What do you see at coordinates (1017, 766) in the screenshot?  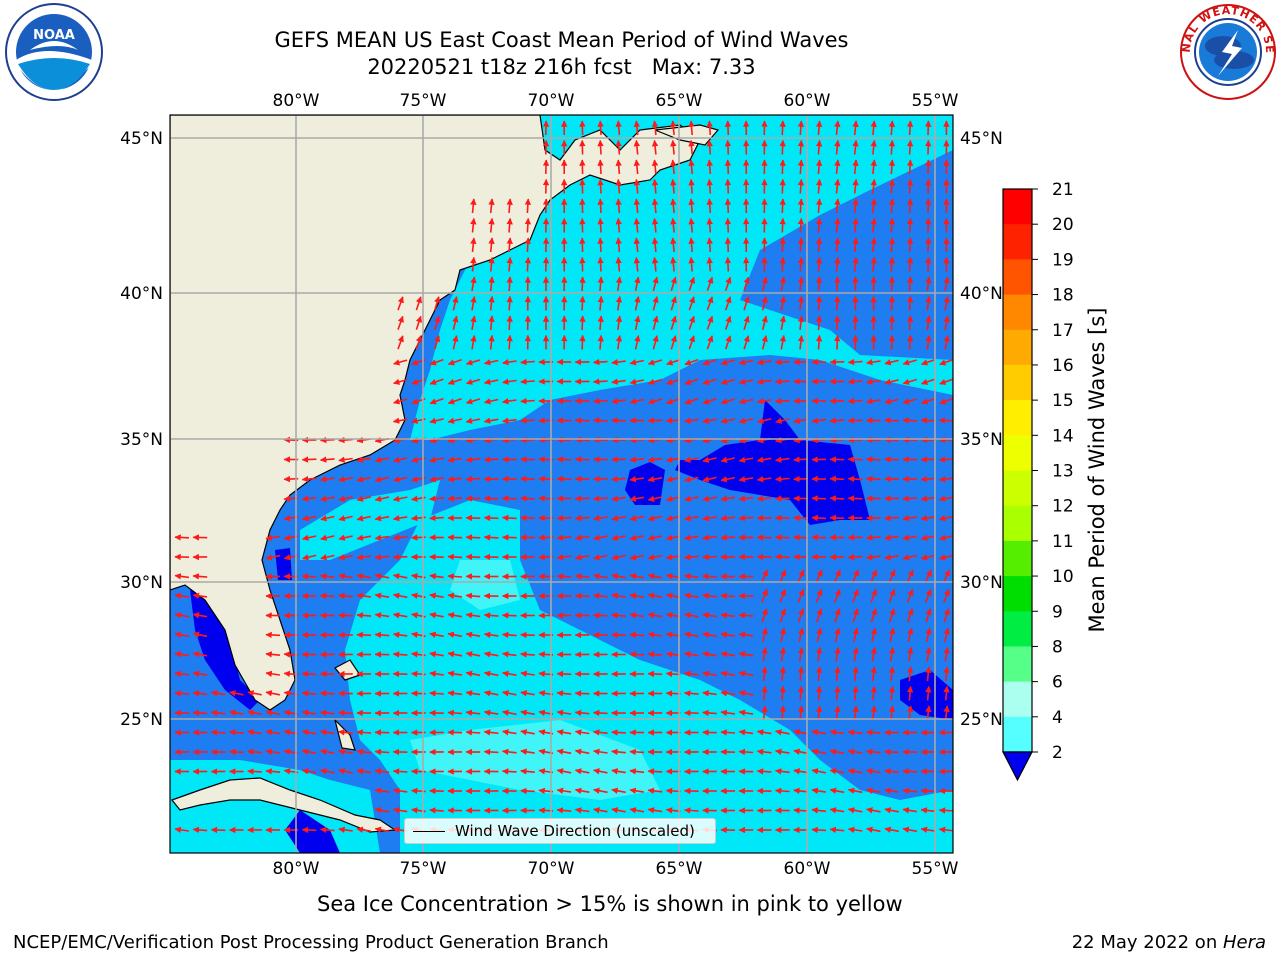 I see `colorbar-extend` at bounding box center [1017, 766].